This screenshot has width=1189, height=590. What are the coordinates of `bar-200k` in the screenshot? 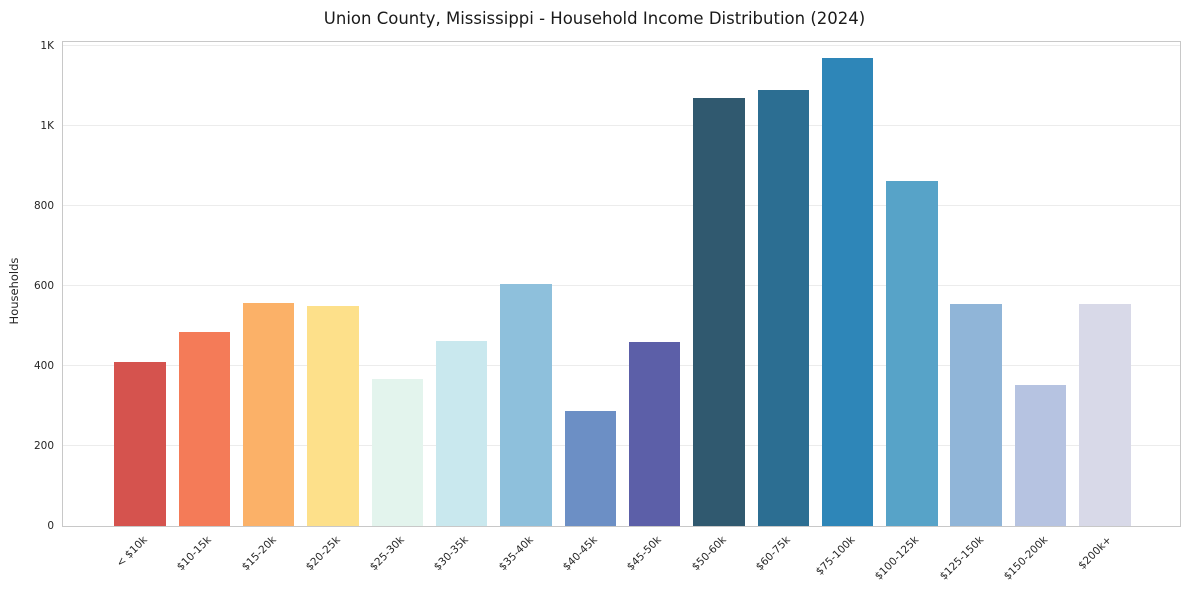 It's located at (1105, 415).